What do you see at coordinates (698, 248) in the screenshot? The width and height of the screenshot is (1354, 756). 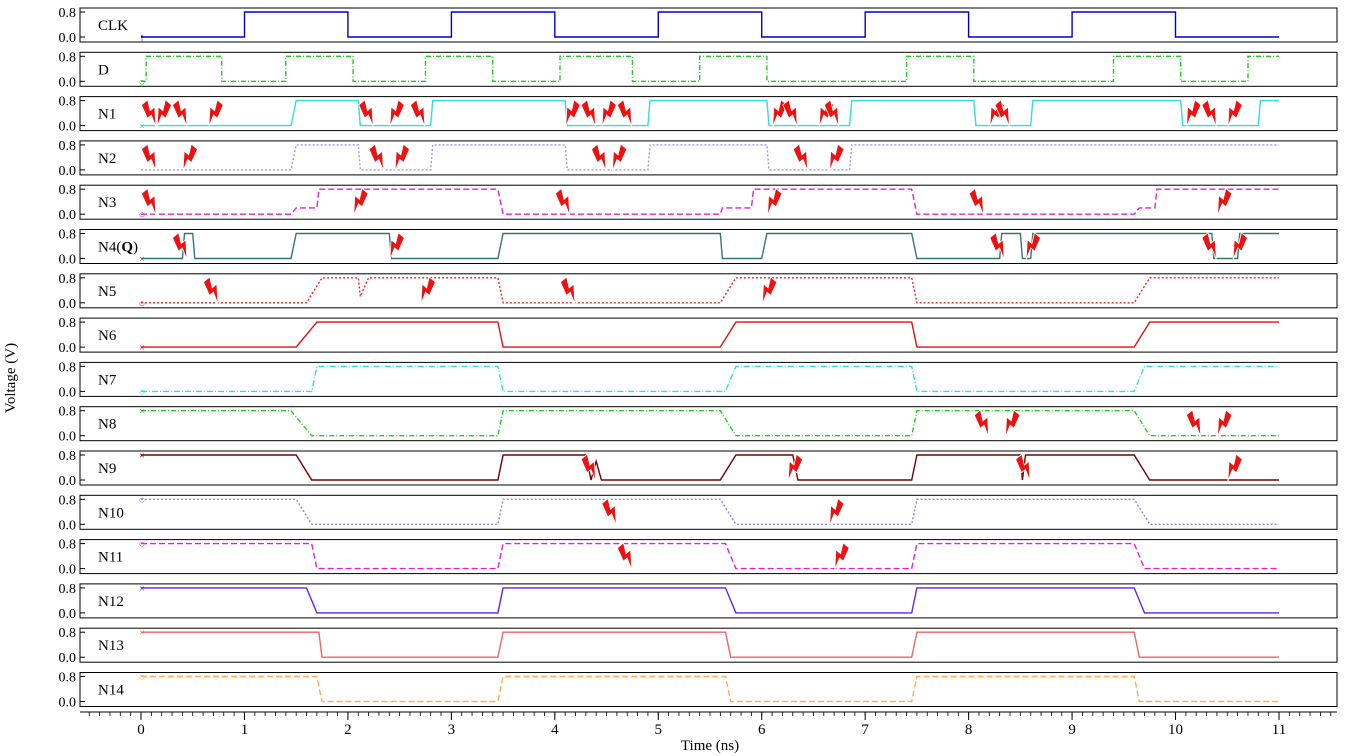 I see `panel-n4-q-: 0.8 0.0 N4(Q)×` at bounding box center [698, 248].